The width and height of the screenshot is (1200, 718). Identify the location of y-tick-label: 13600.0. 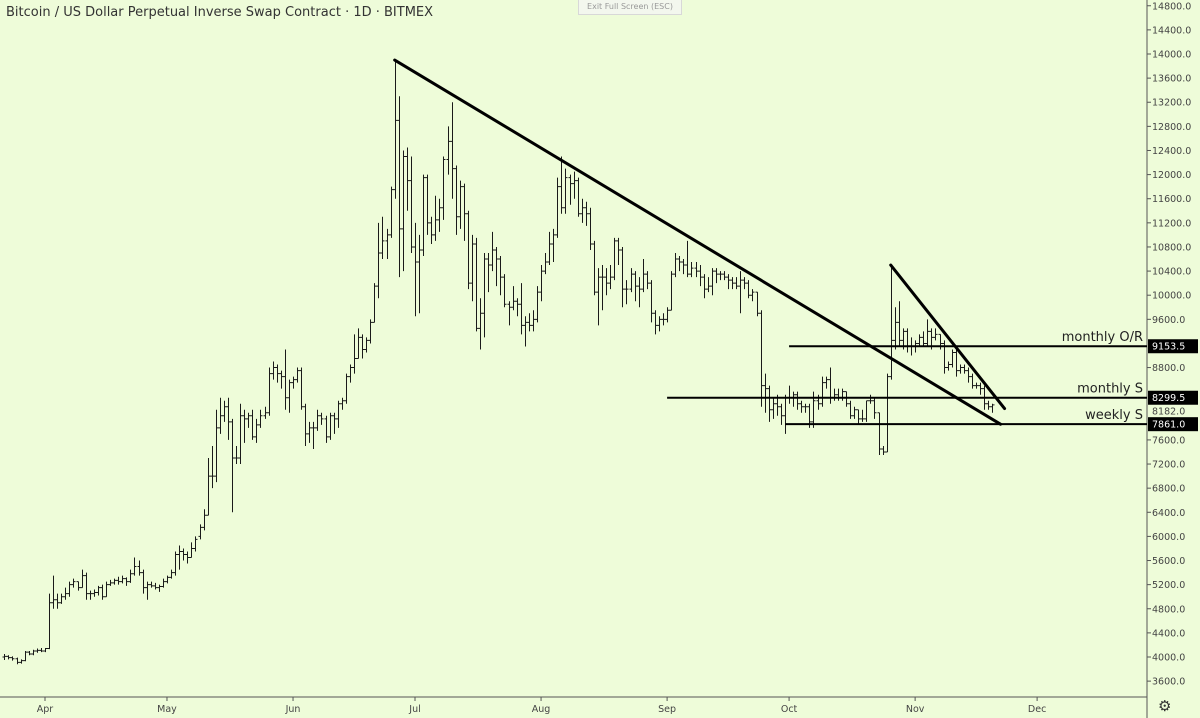
(1171, 79).